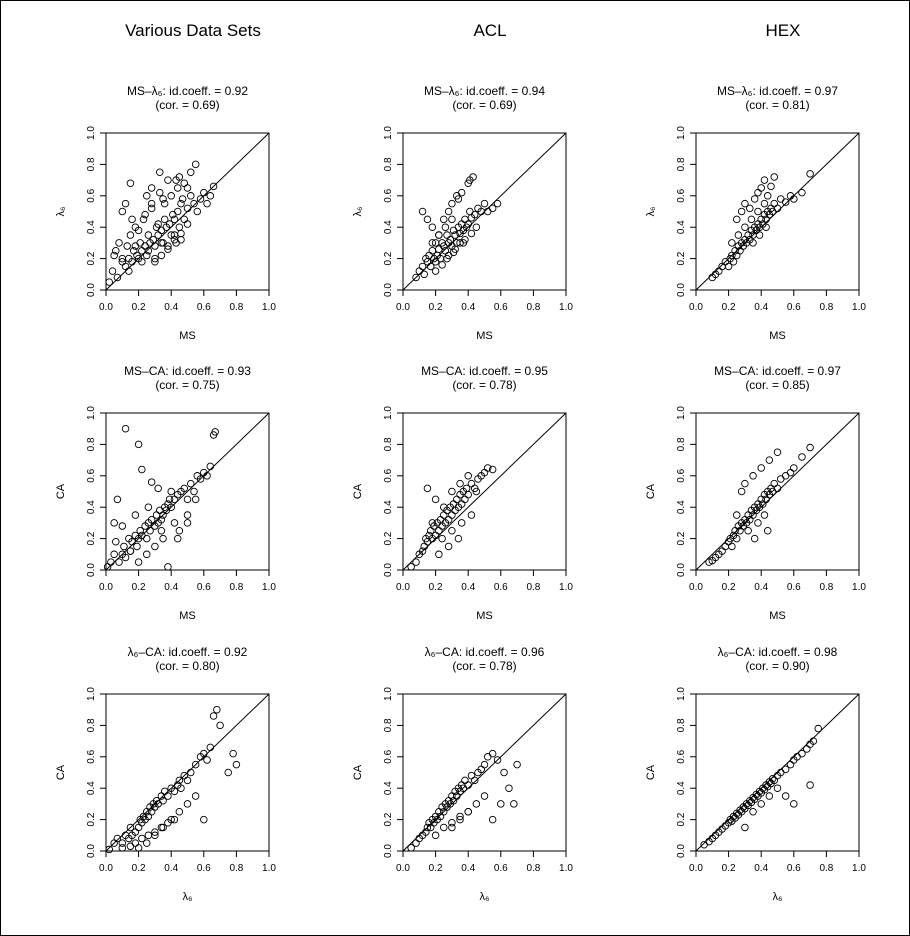  Describe the element at coordinates (388, 413) in the screenshot. I see `y-tick-label: 1.0` at that location.